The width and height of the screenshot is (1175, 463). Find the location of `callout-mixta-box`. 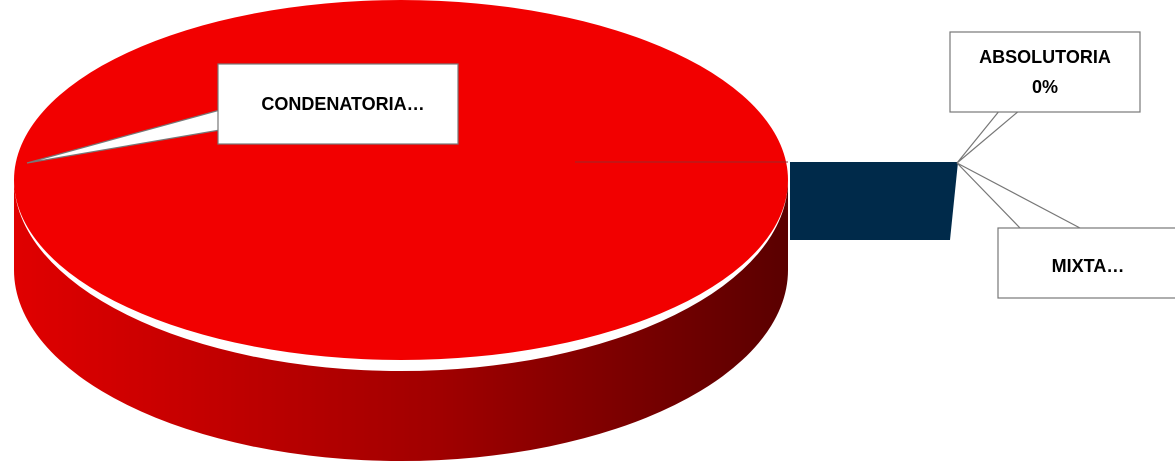

callout-mixta-box is located at coordinates (1086, 263).